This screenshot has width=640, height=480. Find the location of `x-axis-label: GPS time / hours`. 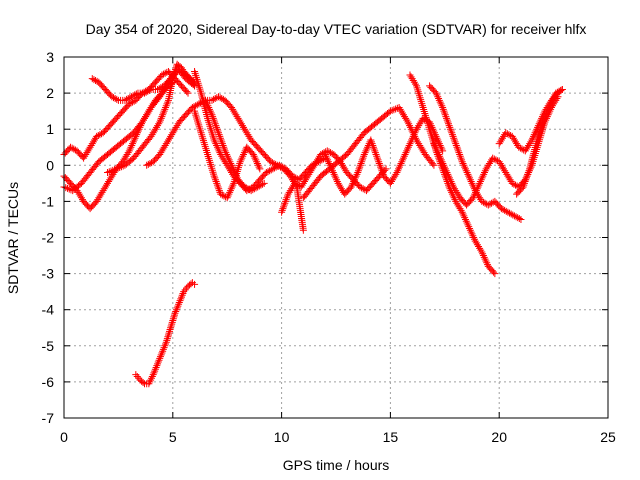

x-axis-label: GPS time / hours is located at coordinates (336, 465).